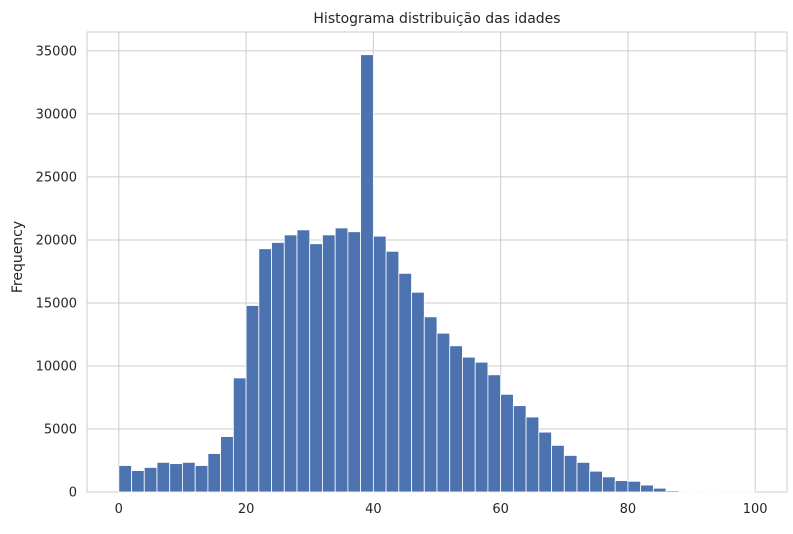 This screenshot has width=793, height=534. What do you see at coordinates (373, 509) in the screenshot?
I see `x-tick-label: 40` at bounding box center [373, 509].